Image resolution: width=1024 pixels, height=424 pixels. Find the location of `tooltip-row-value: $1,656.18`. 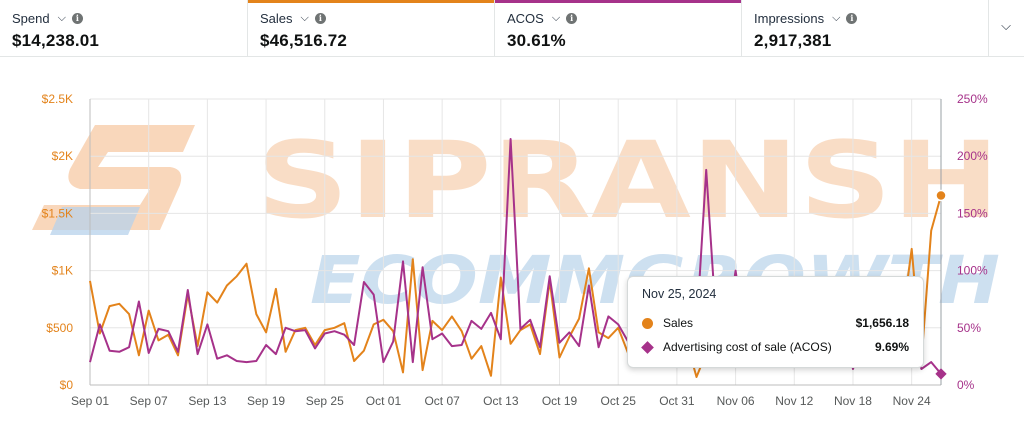

tooltip-row-value: $1,656.18 is located at coordinates (882, 323).